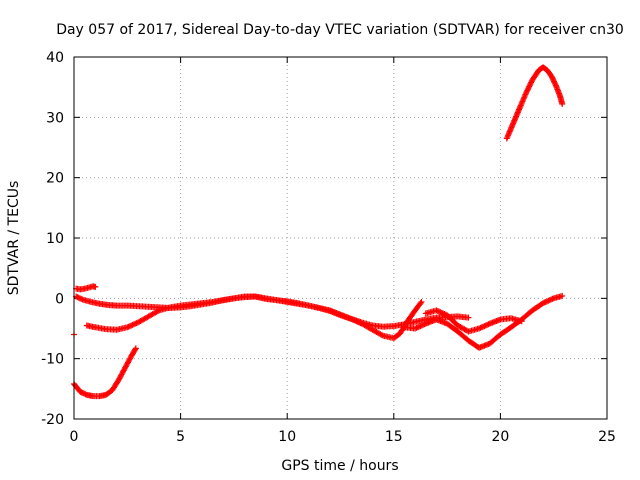 Image resolution: width=640 pixels, height=480 pixels. Describe the element at coordinates (59, 299) in the screenshot. I see `y-tick-label: 0` at that location.